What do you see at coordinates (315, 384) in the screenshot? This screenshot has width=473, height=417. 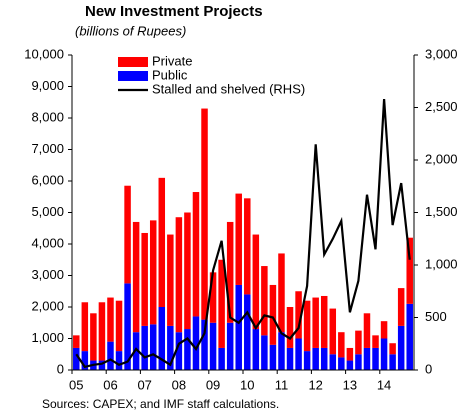 I see `x-tick-label: 12` at bounding box center [315, 384].